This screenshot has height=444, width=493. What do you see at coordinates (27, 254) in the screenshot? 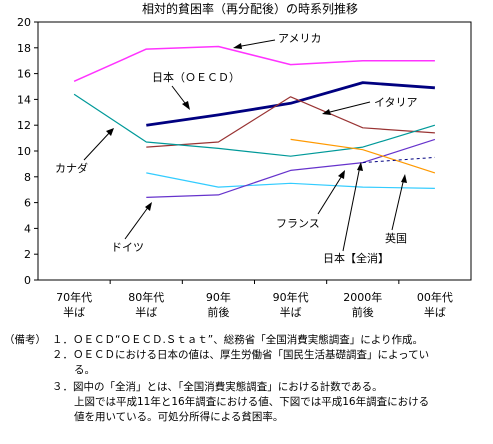
I see `y-tick-label: 2` at bounding box center [27, 254].